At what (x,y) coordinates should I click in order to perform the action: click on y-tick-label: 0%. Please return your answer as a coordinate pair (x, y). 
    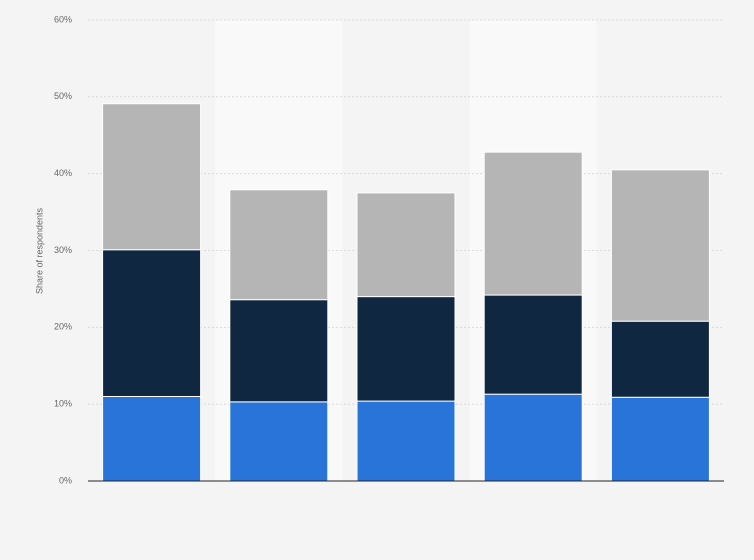
    Looking at the image, I should click on (65, 480).